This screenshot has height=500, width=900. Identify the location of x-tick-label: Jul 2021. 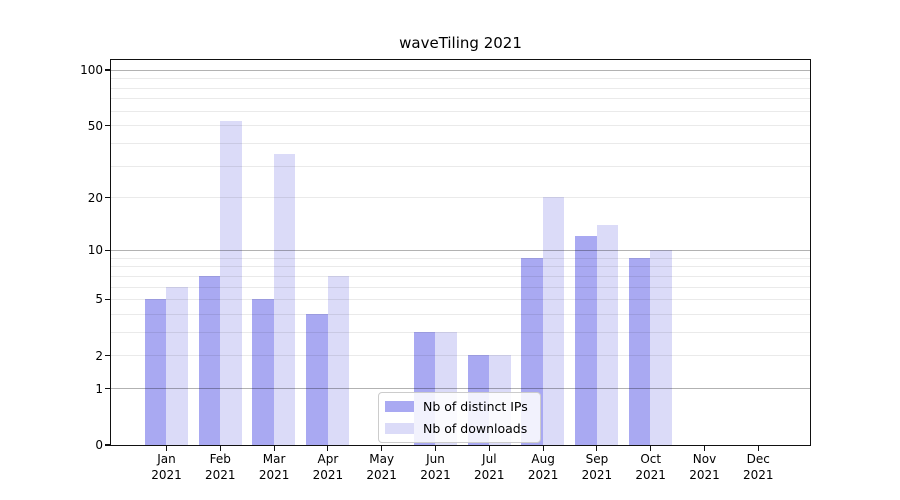
(489, 467).